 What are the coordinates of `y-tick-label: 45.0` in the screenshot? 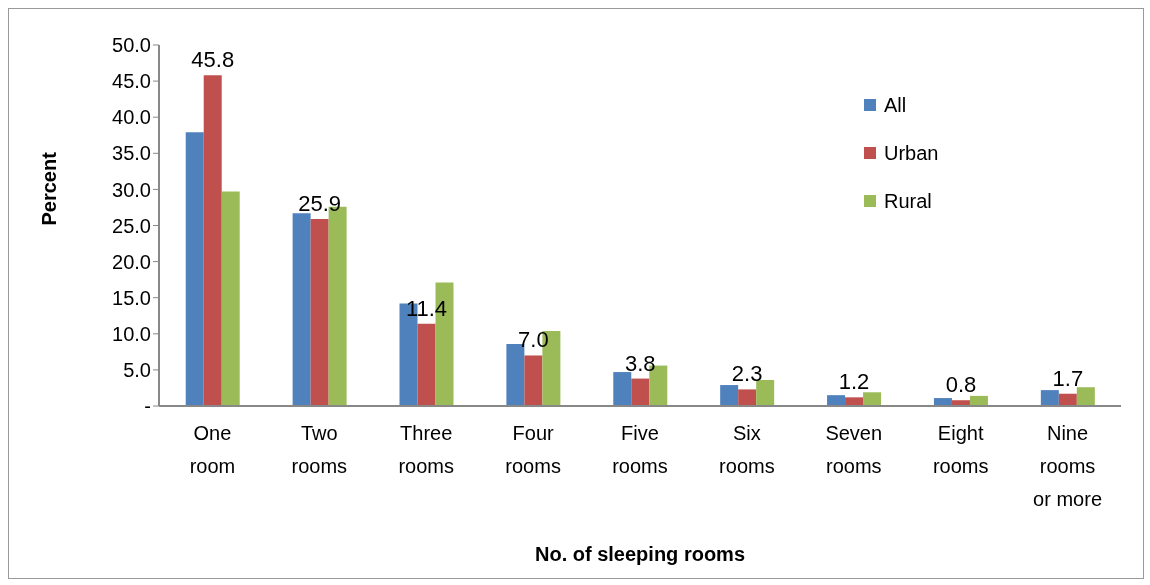 It's located at (131, 81).